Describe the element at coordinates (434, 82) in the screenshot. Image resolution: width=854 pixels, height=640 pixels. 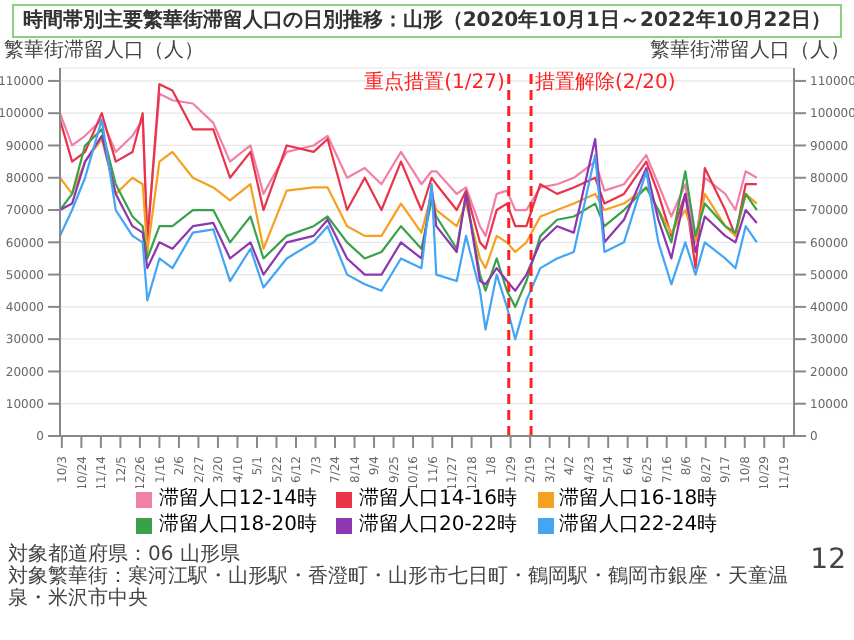
I see `ref-line-label: 重点措置(1/27)` at that location.